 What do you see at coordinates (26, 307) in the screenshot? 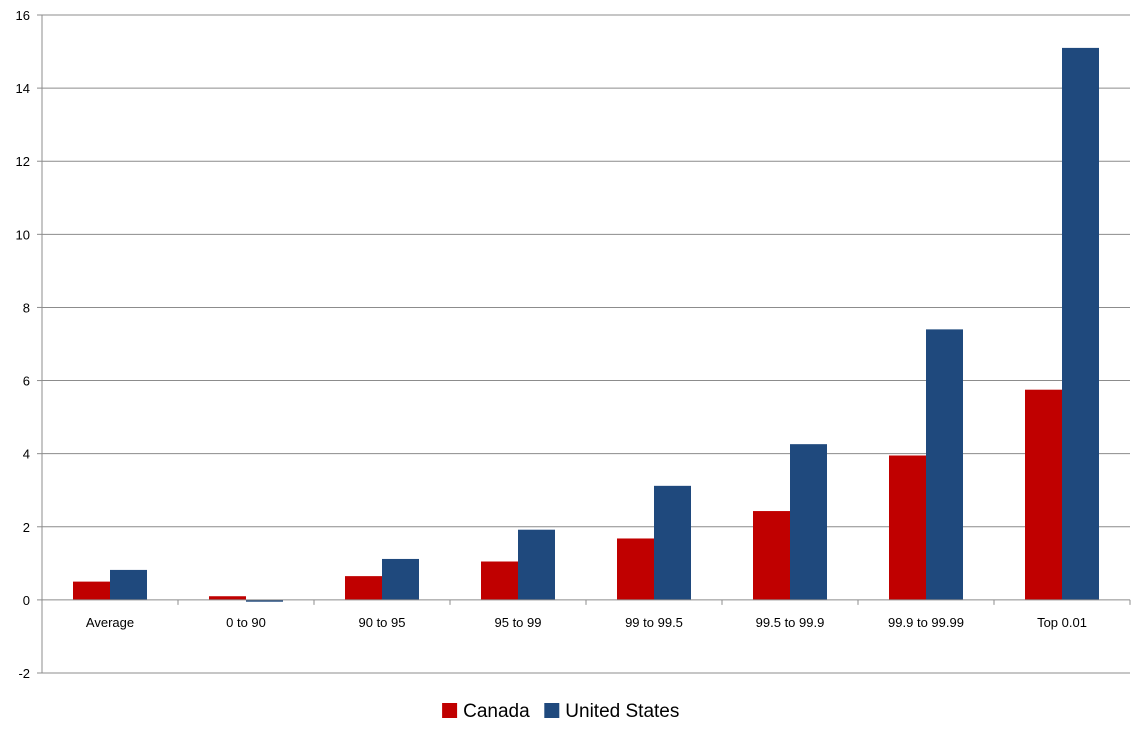
I see `y-tick-label: 8` at bounding box center [26, 307].